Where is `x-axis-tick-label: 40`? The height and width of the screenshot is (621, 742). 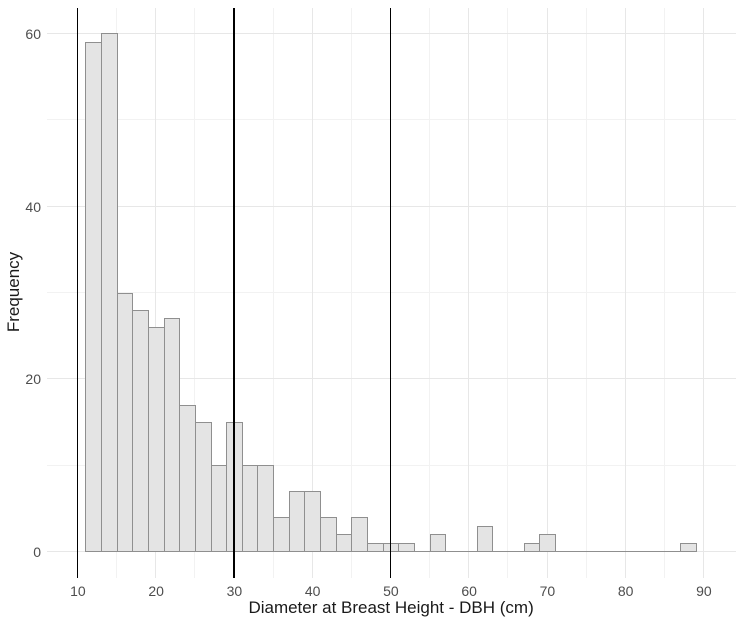
x-axis-tick-label: 40 is located at coordinates (312, 590).